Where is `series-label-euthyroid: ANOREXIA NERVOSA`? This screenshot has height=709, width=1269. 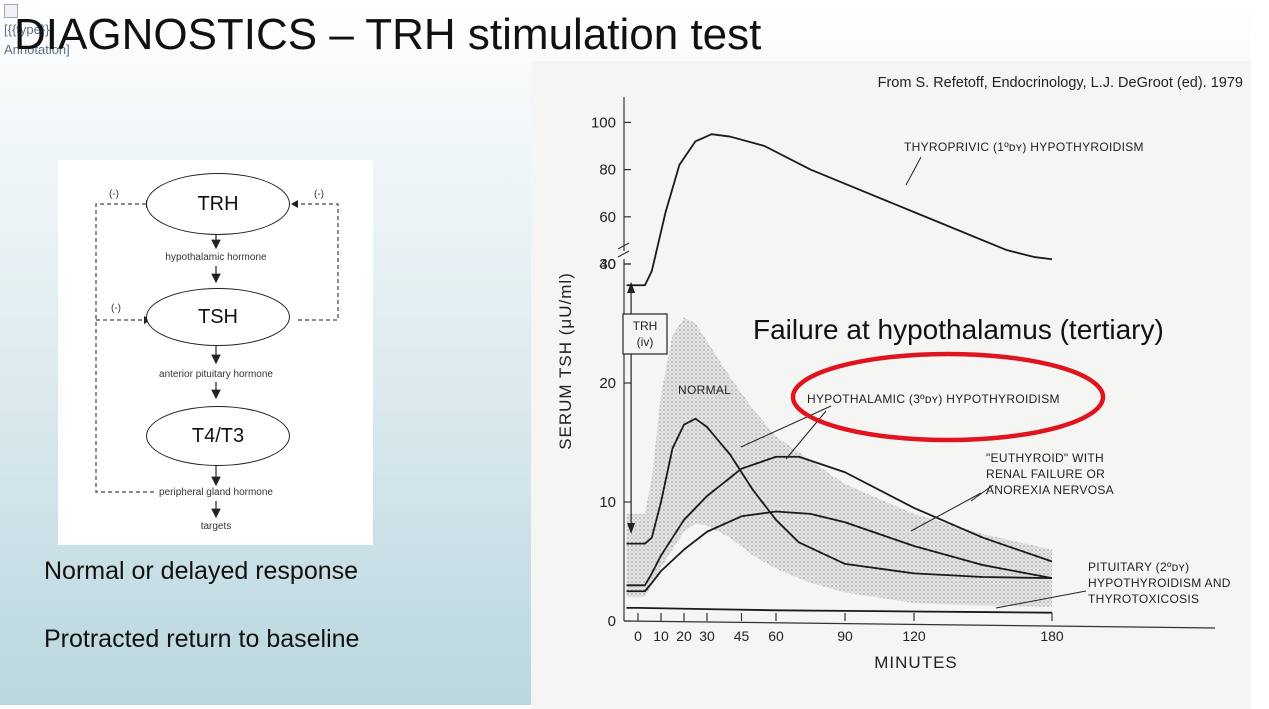
series-label-euthyroid: ANOREXIA NERVOSA is located at coordinates (1050, 490).